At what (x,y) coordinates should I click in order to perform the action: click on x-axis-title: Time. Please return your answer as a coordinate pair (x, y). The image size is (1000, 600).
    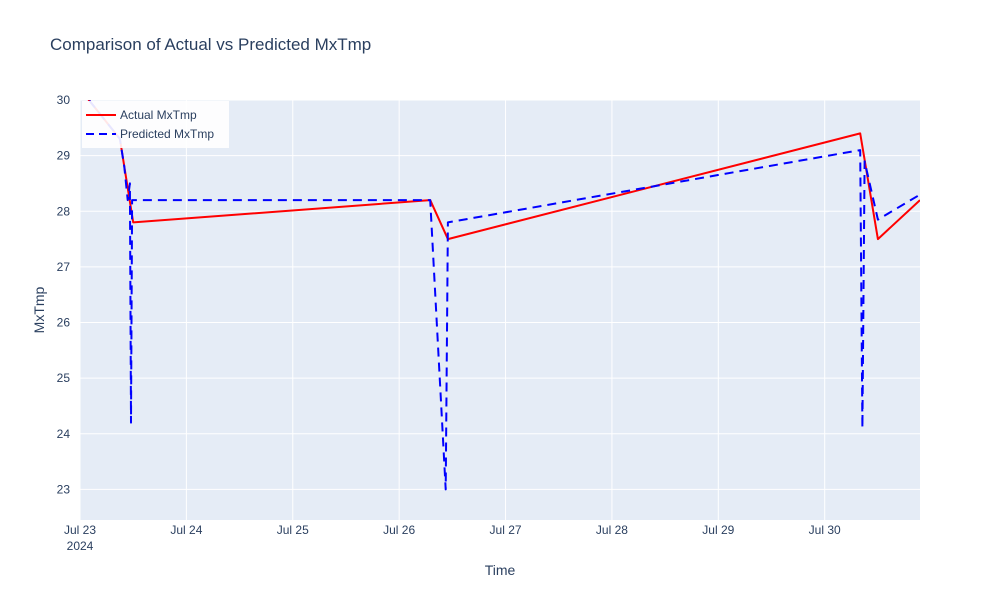
    Looking at the image, I should click on (500, 570).